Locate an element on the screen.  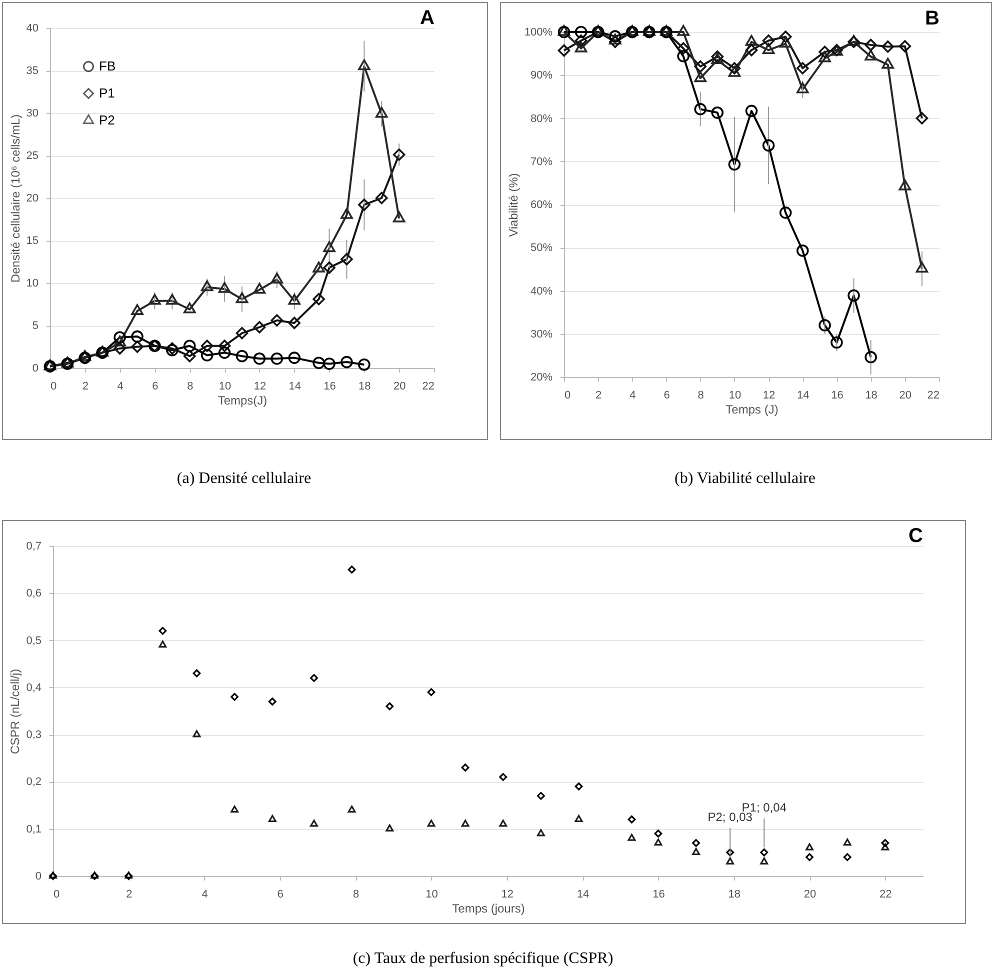
y-tick-label: 30 is located at coordinates (32, 114).